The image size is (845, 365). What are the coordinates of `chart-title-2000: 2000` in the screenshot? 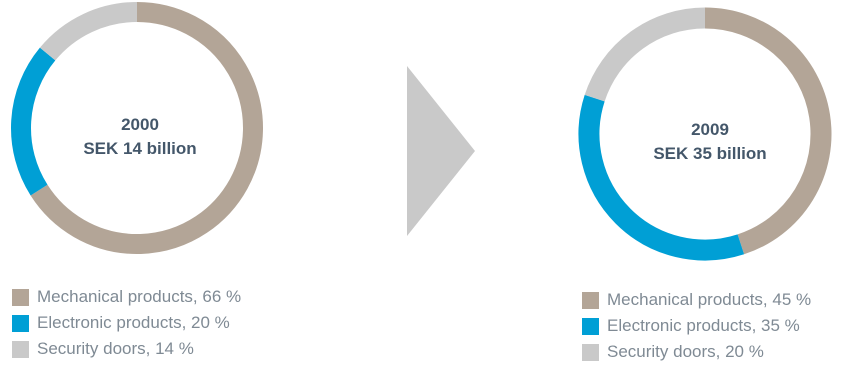 It's located at (140, 124).